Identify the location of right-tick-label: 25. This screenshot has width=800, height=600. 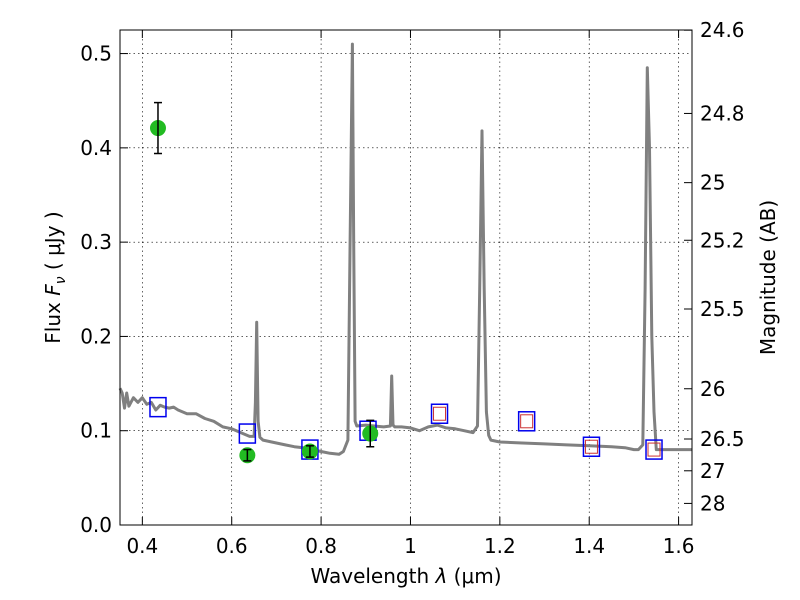
(712, 183).